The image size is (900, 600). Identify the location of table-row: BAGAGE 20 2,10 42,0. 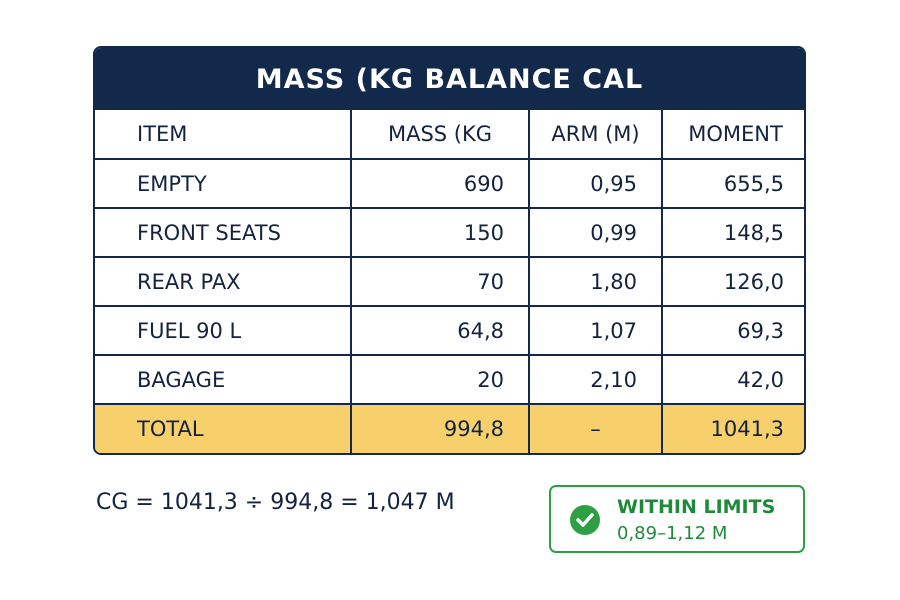
(449, 379).